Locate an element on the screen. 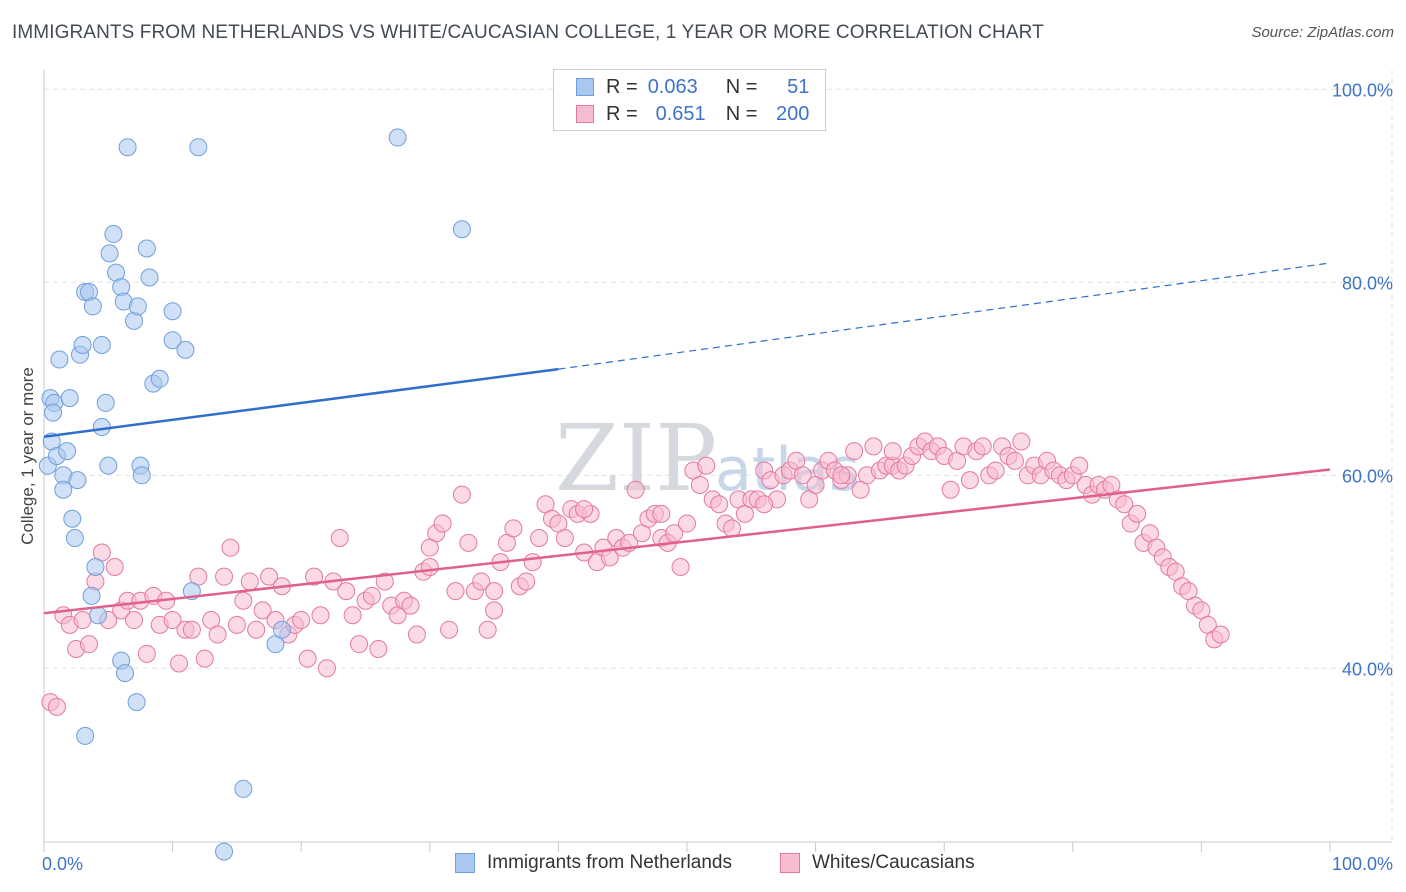 The image size is (1406, 892). legend-label-netherlands: Immigrants from Netherlands is located at coordinates (609, 862).